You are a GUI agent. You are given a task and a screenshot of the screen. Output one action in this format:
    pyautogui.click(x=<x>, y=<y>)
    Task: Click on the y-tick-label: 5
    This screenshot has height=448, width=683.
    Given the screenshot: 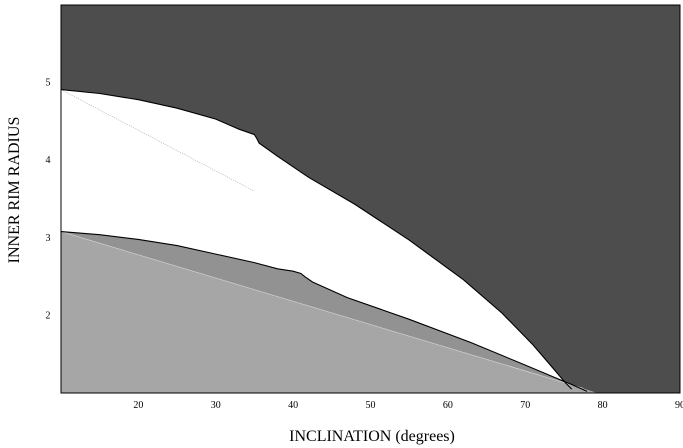 What is the action you would take?
    pyautogui.click(x=48, y=83)
    